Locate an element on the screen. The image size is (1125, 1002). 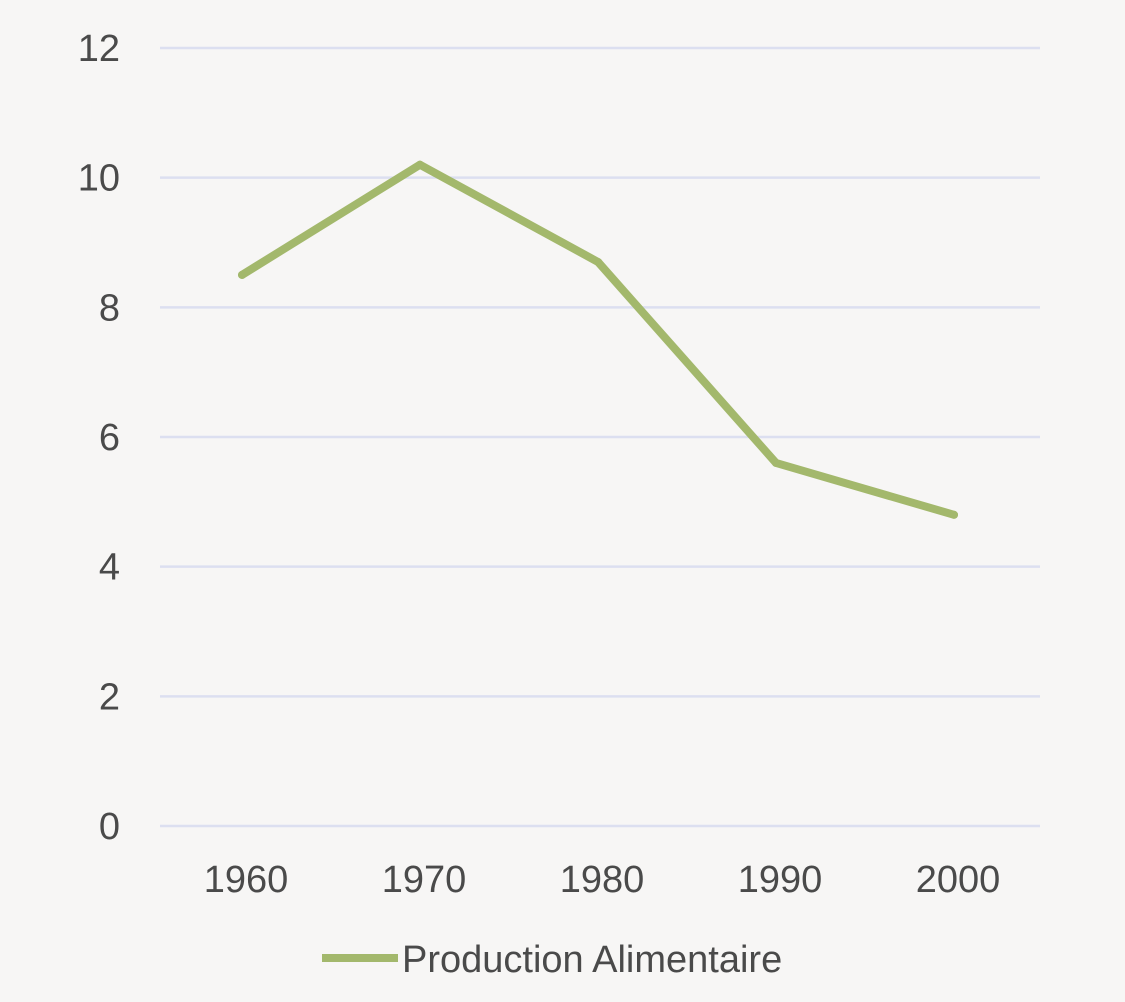
legend: Production Alimentaire is located at coordinates (552, 960).